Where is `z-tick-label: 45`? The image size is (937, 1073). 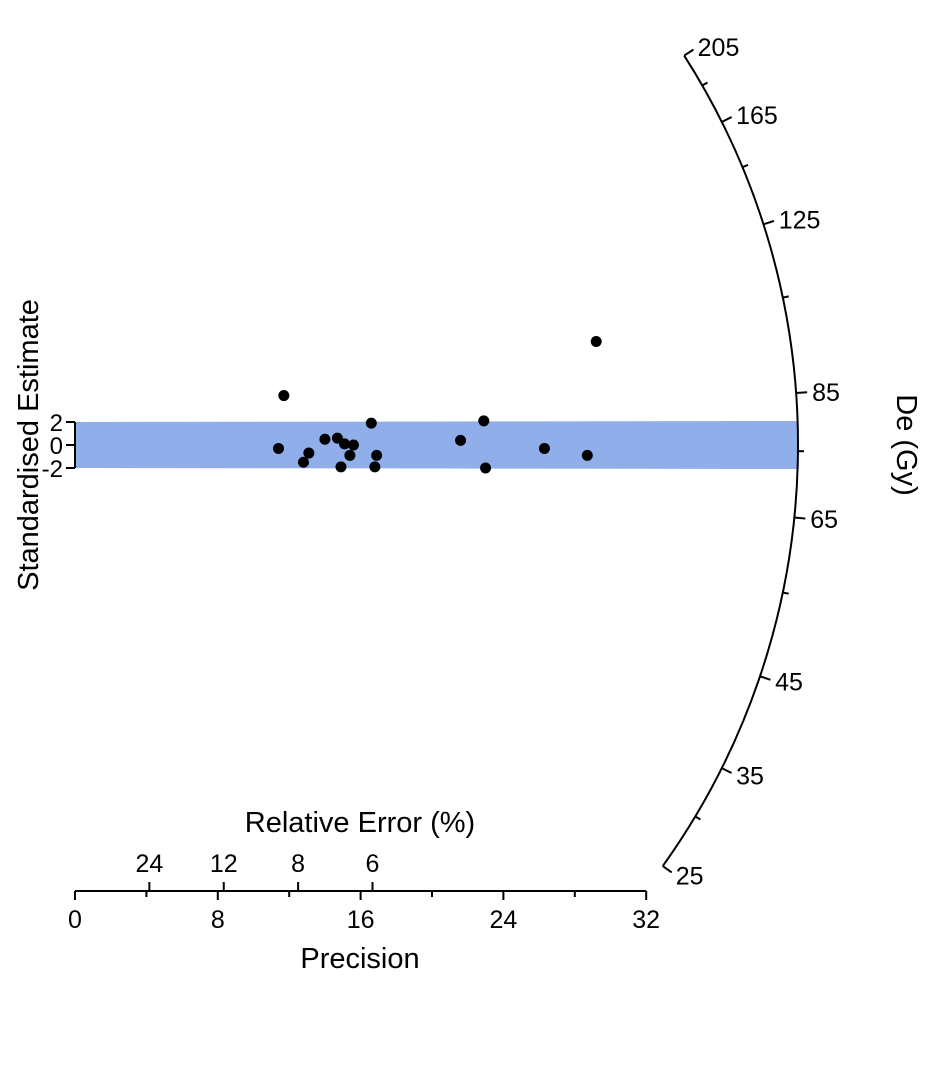 z-tick-label: 45 is located at coordinates (789, 682).